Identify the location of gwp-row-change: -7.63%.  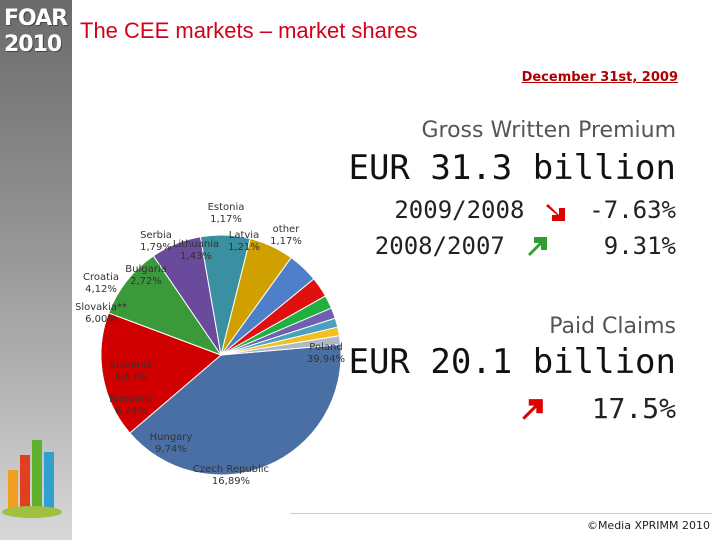
(632, 210).